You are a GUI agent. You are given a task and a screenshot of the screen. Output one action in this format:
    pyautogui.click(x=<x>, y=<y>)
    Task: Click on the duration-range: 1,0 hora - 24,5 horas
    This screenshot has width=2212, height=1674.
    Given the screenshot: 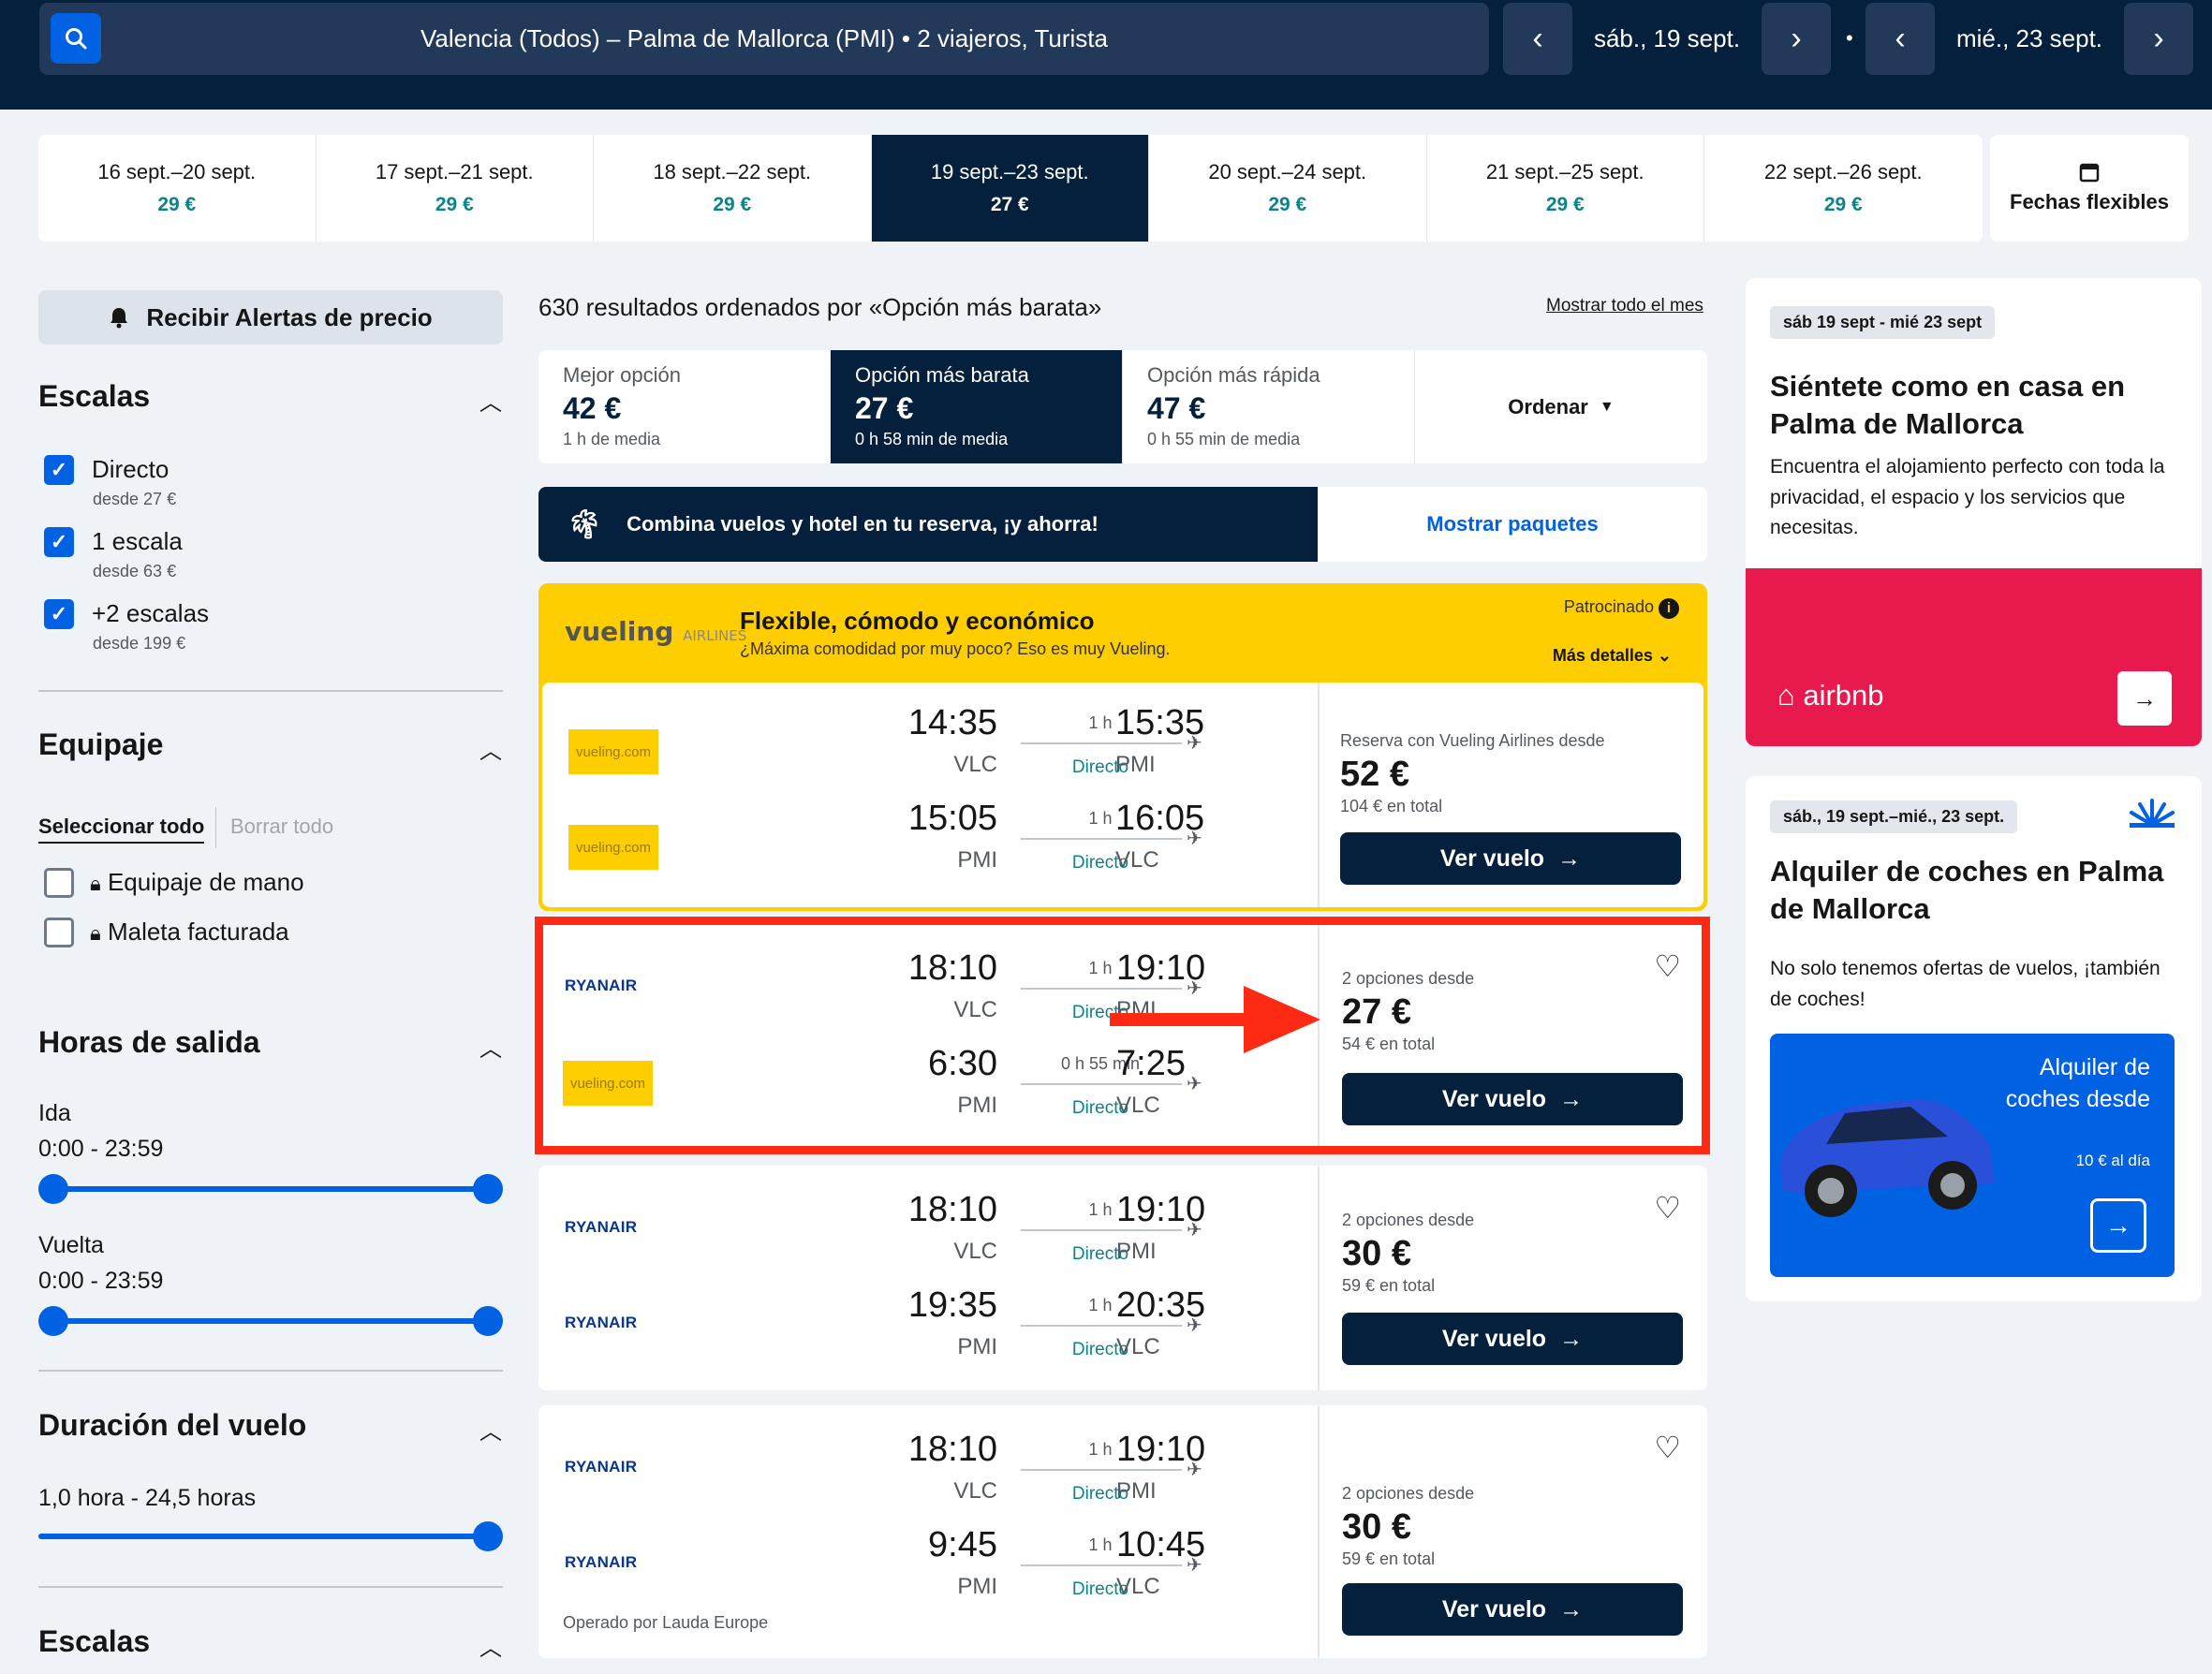 What is the action you would take?
    pyautogui.click(x=148, y=1498)
    